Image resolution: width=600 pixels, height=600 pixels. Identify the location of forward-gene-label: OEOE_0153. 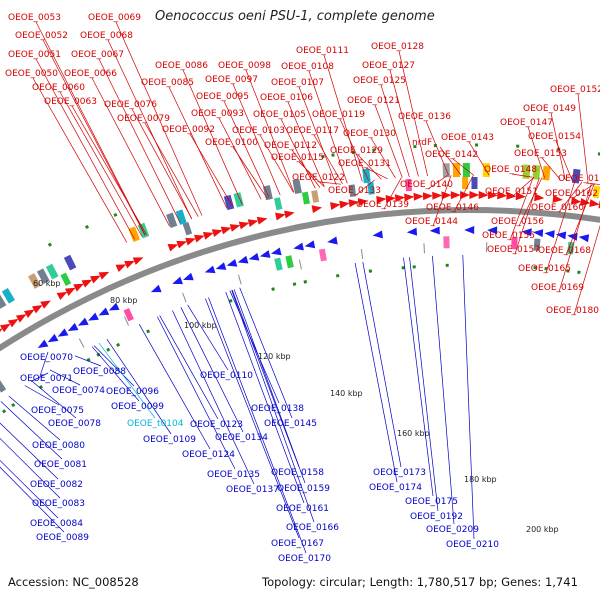
(540, 154).